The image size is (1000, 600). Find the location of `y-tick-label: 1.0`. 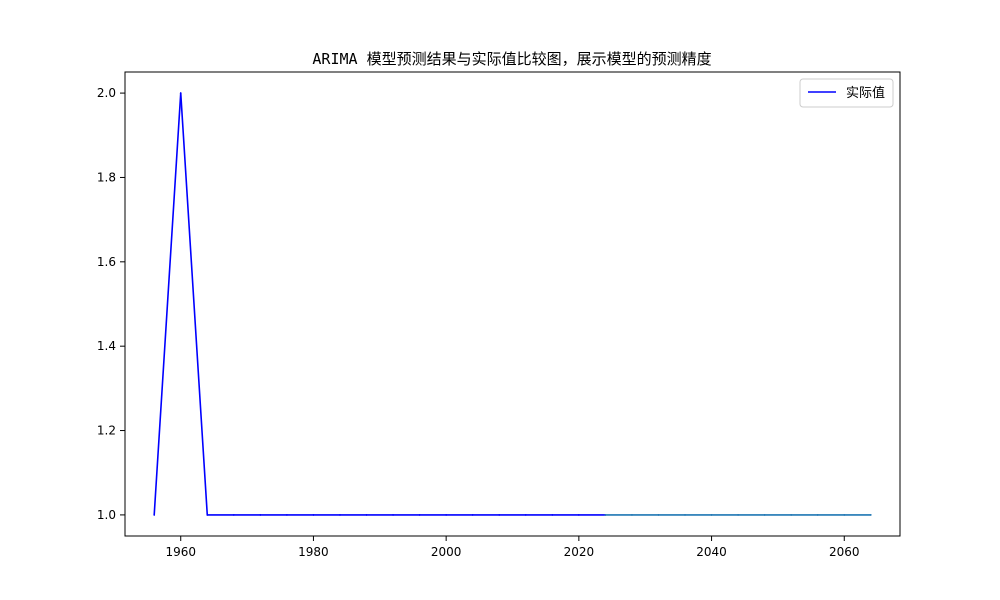

y-tick-label: 1.0 is located at coordinates (106, 515).